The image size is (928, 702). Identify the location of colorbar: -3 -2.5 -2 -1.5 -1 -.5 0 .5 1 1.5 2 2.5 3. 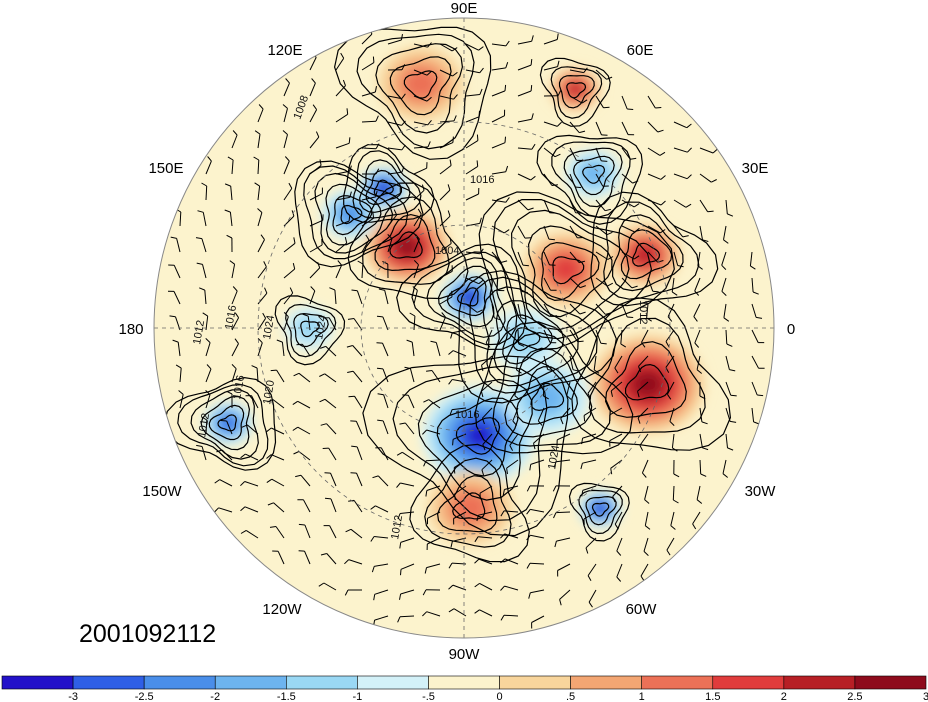
(464, 688).